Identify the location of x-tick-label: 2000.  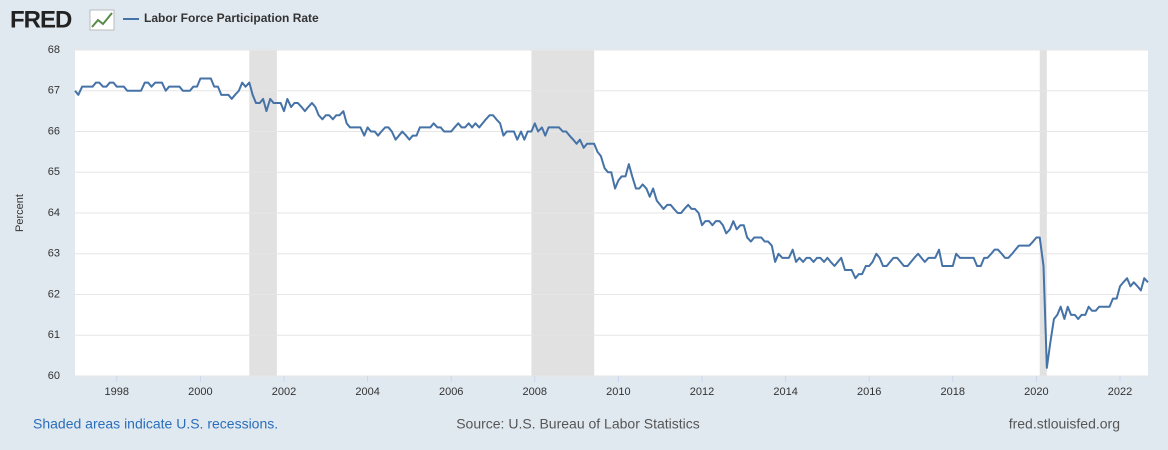
(200, 392).